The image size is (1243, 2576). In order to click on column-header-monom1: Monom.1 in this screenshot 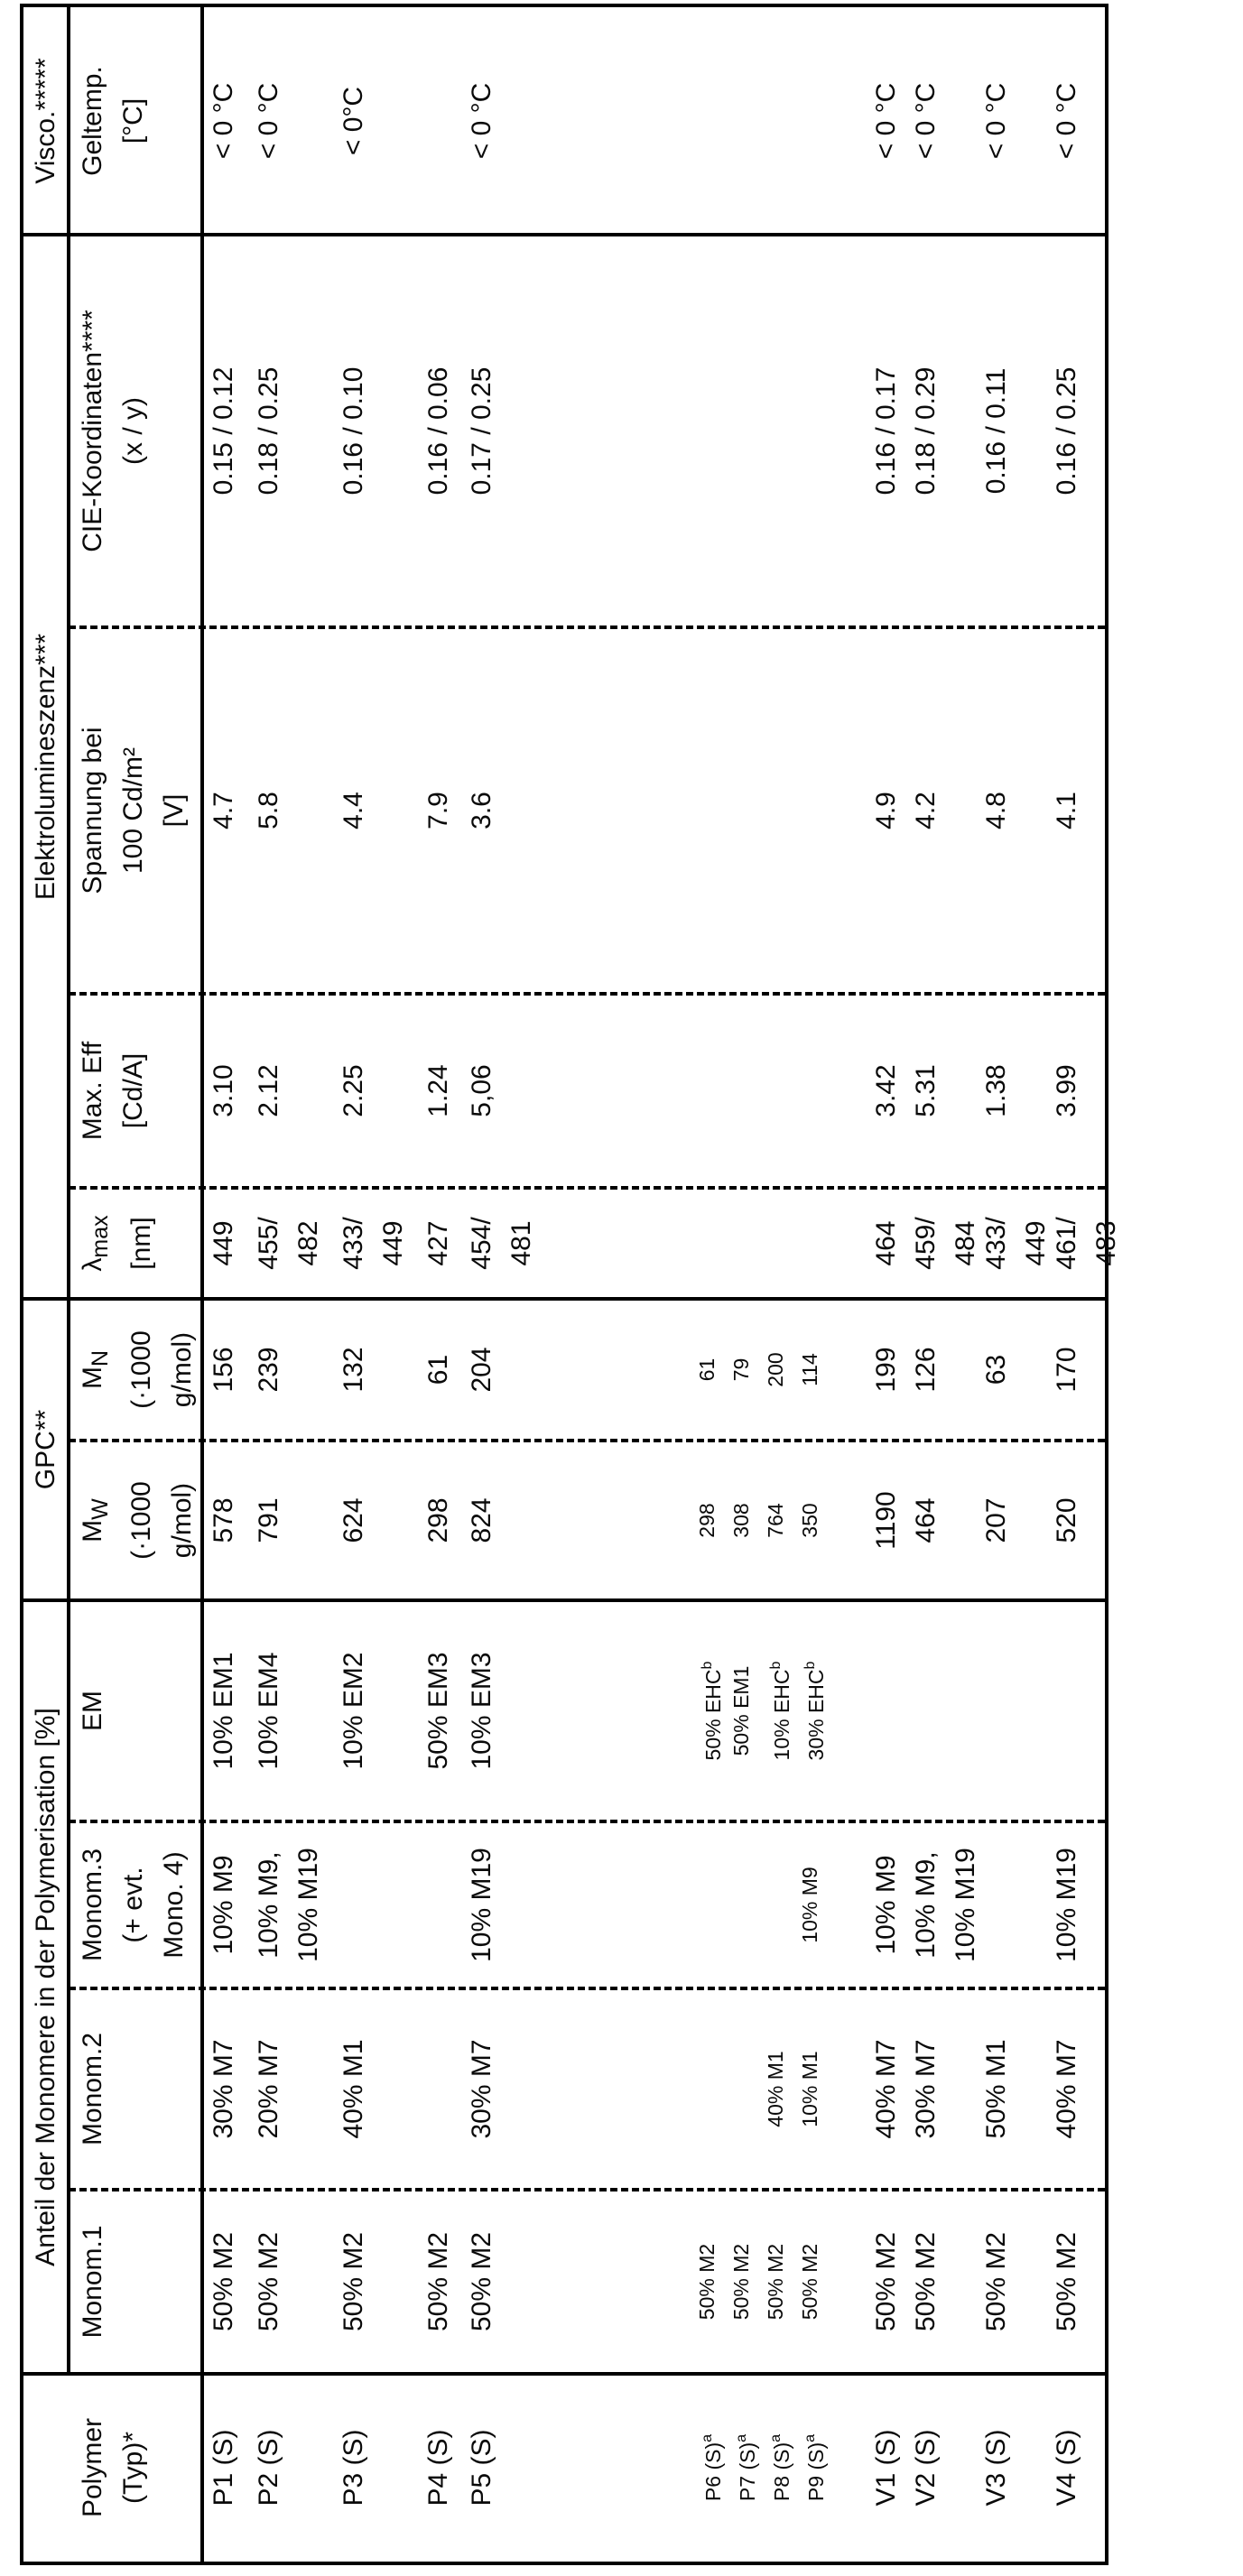, I will do `click(92, 2282)`.